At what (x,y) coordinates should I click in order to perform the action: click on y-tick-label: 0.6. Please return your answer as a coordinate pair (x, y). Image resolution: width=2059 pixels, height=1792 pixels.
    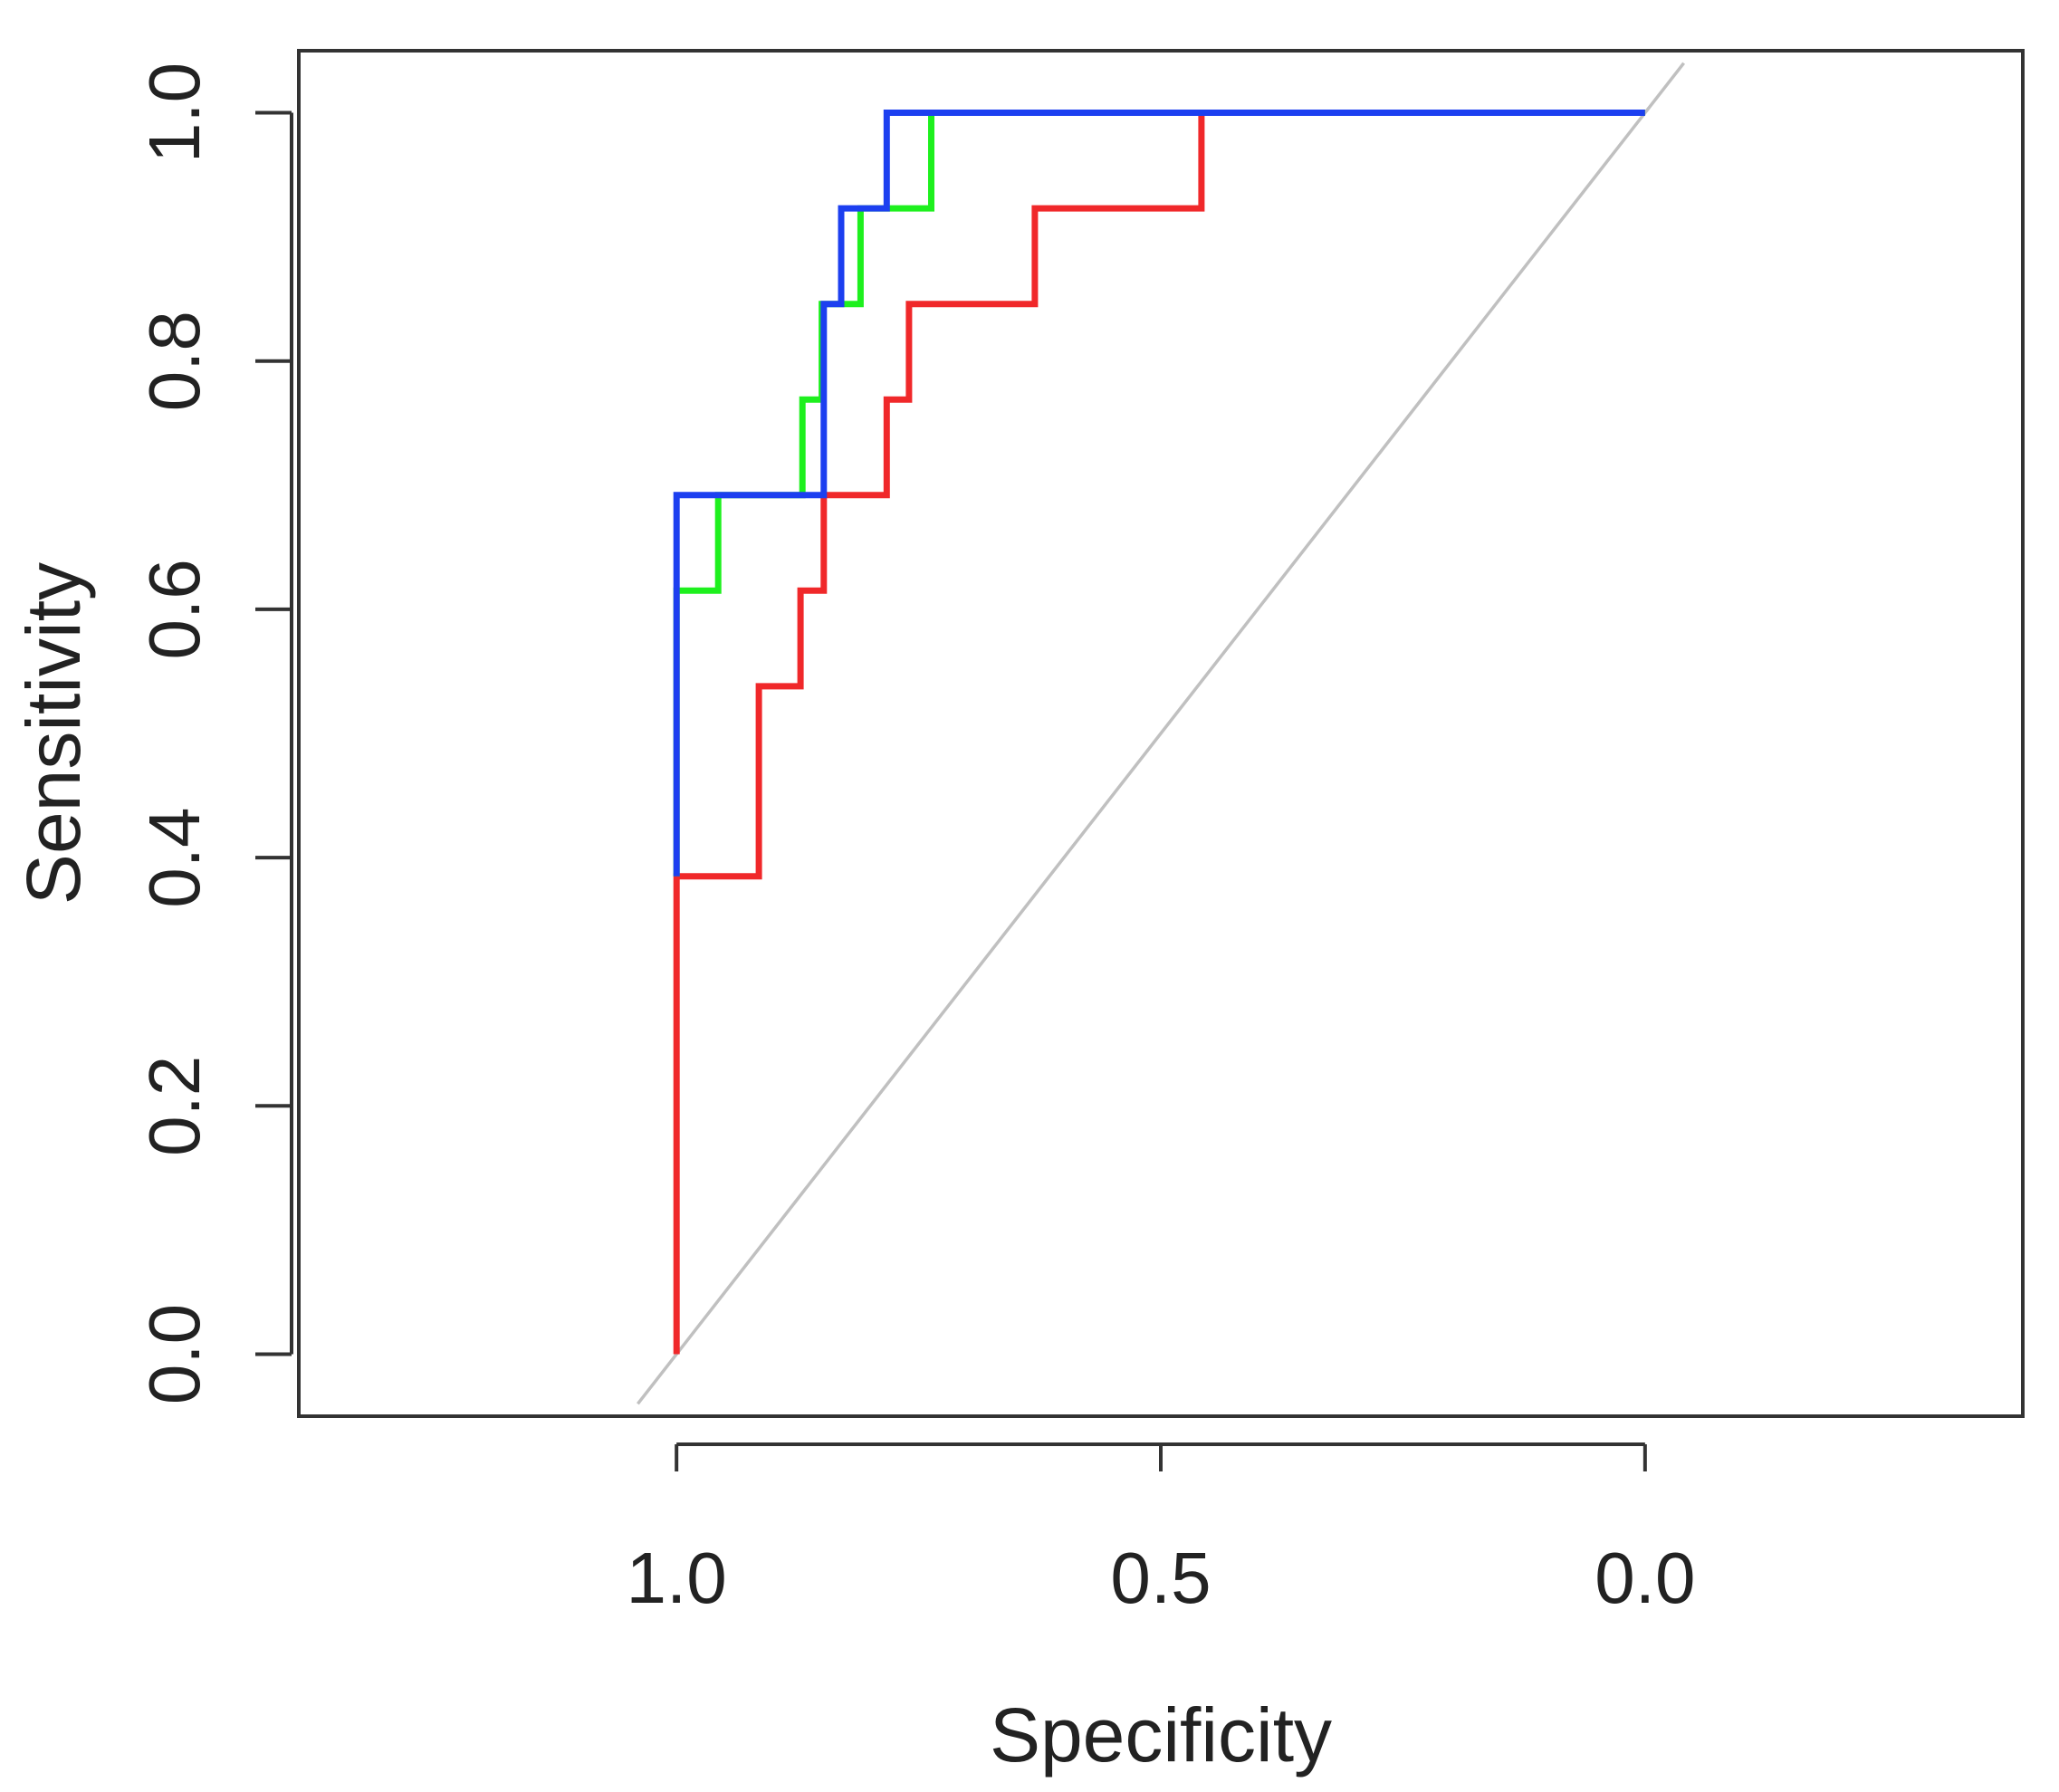
    Looking at the image, I should click on (174, 609).